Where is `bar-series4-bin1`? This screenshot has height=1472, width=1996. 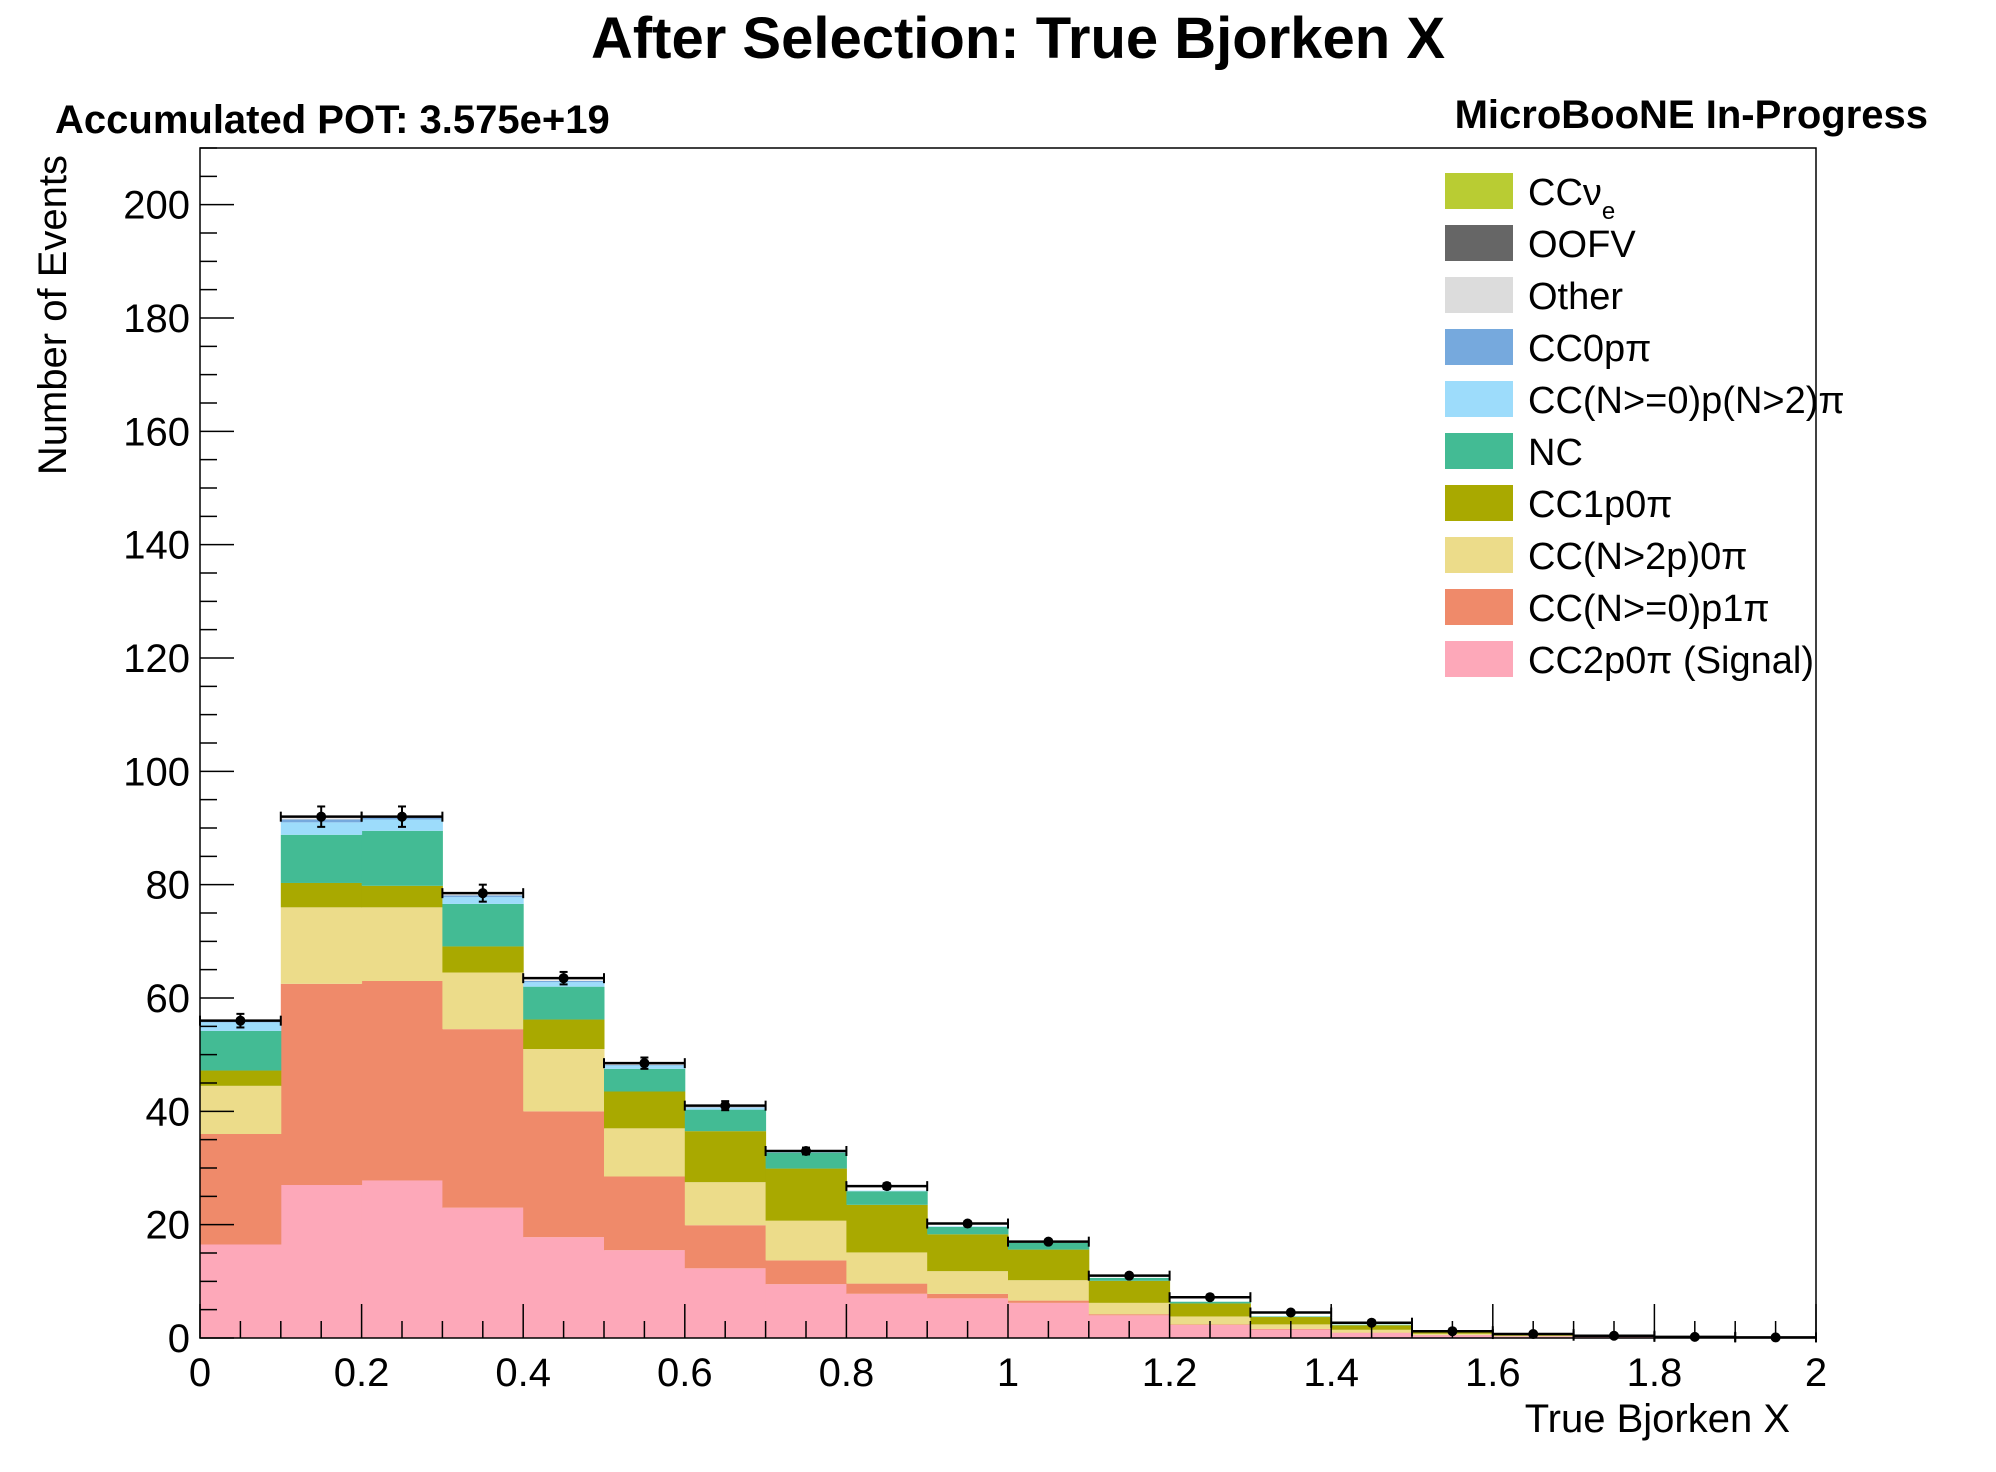
bar-series4-bin1 is located at coordinates (321, 858).